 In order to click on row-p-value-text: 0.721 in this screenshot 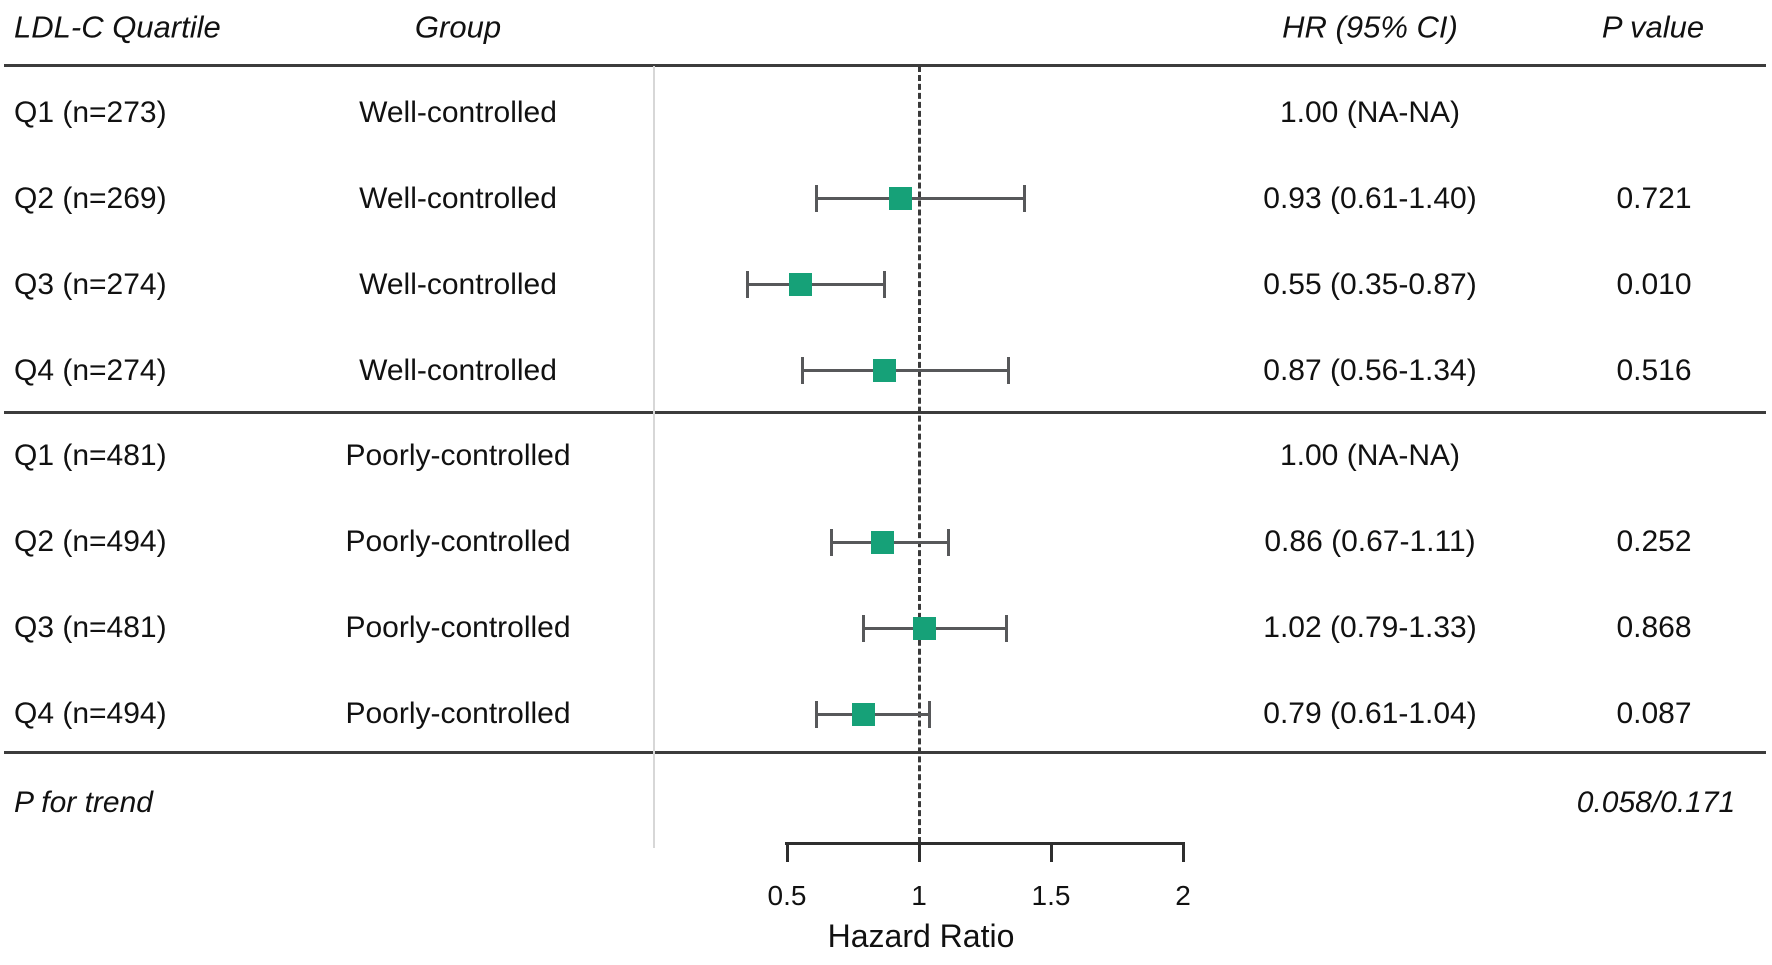, I will do `click(1654, 198)`.